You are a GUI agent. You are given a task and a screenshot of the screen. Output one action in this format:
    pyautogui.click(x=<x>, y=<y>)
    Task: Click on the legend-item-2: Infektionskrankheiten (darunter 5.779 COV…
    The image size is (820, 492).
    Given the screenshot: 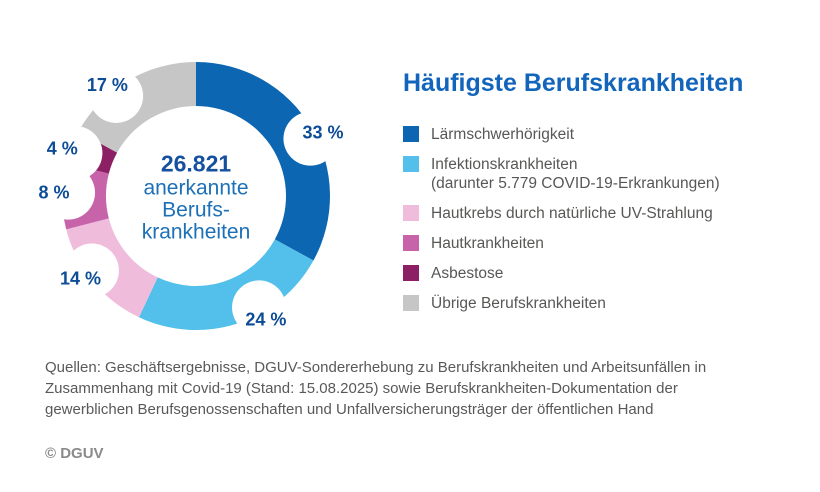 What is the action you would take?
    pyautogui.click(x=608, y=174)
    